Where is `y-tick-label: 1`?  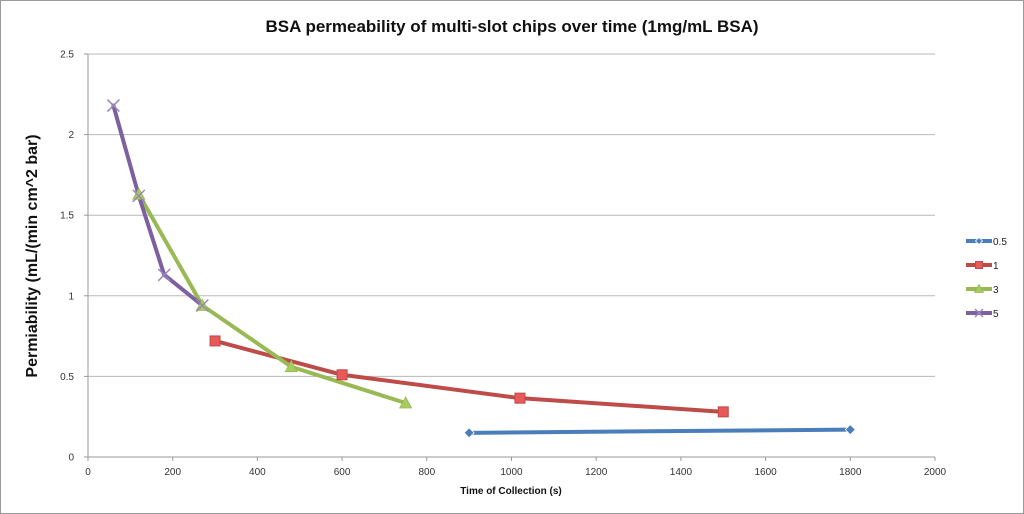 y-tick-label: 1 is located at coordinates (71, 296).